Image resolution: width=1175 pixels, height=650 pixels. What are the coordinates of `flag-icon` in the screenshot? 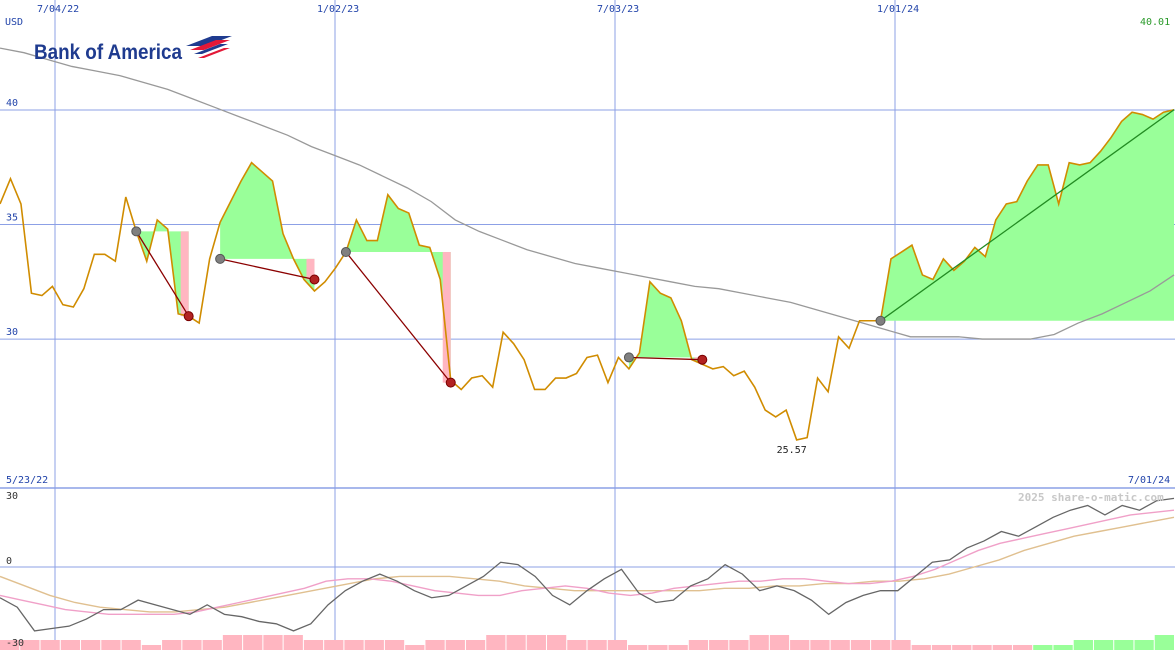 It's located at (209, 47).